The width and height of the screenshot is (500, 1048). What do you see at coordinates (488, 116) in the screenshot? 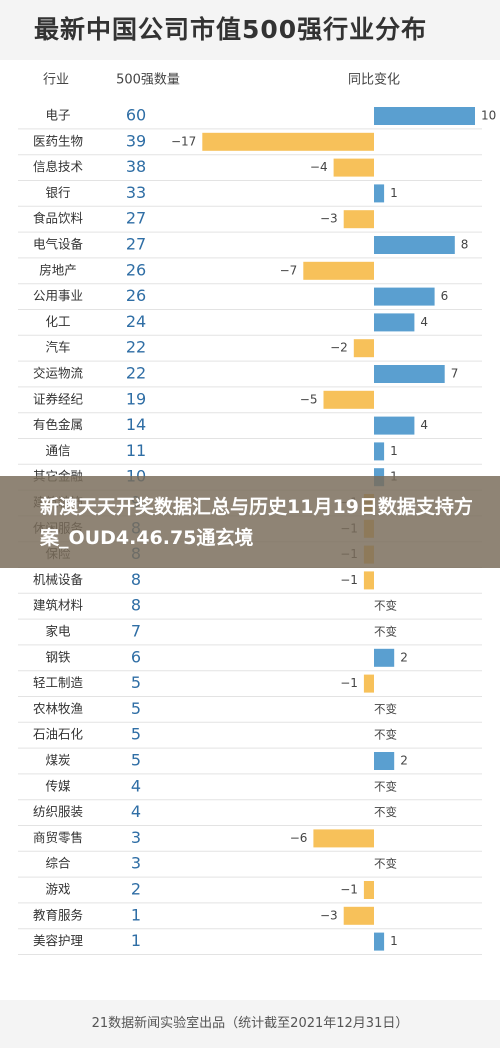
I see `change-label: 10` at bounding box center [488, 116].